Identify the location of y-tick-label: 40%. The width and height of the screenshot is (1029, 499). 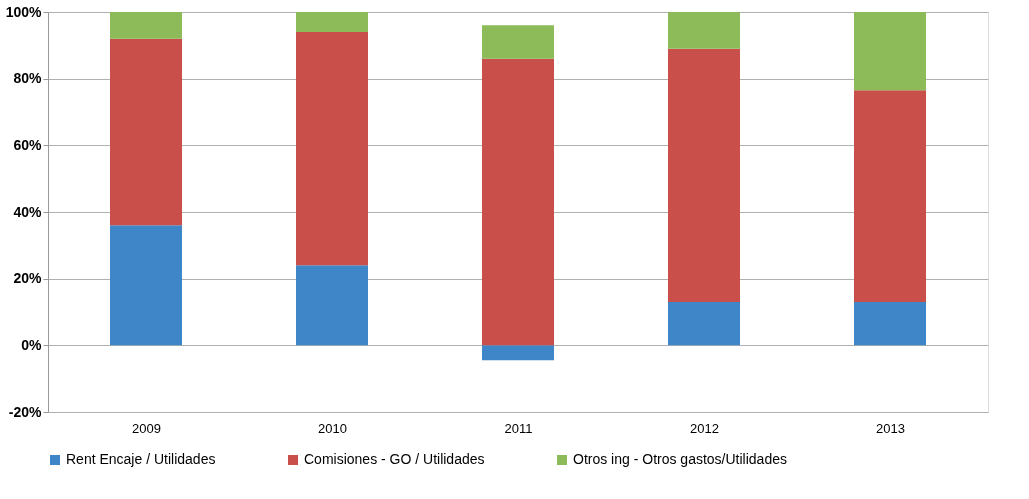
(28, 211).